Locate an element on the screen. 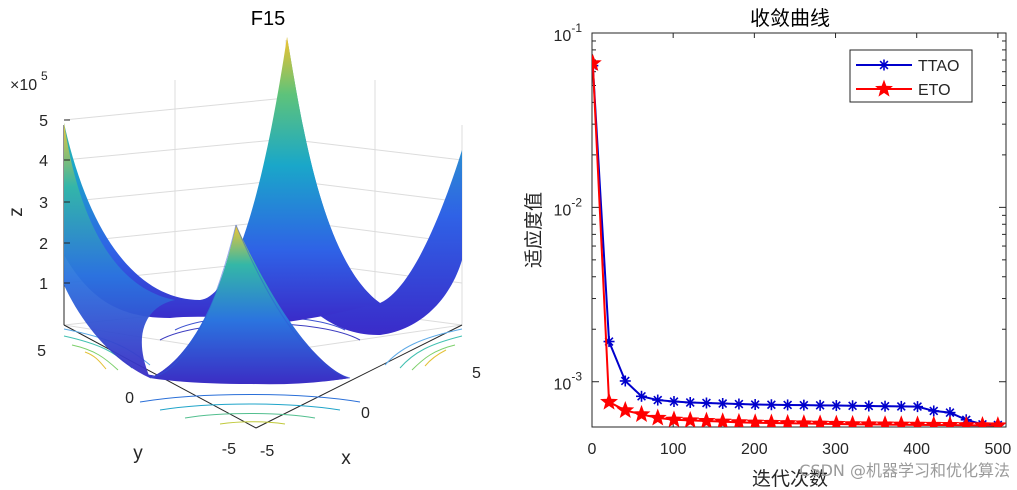  z-tick-label: 3 is located at coordinates (43, 203).